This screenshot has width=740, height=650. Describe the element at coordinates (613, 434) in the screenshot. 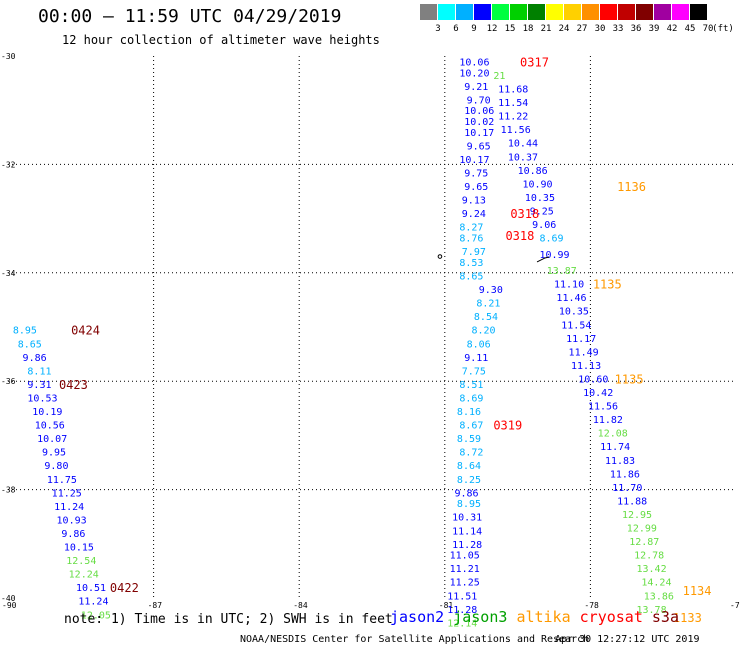

I see `wave-height-label: 12.08` at that location.